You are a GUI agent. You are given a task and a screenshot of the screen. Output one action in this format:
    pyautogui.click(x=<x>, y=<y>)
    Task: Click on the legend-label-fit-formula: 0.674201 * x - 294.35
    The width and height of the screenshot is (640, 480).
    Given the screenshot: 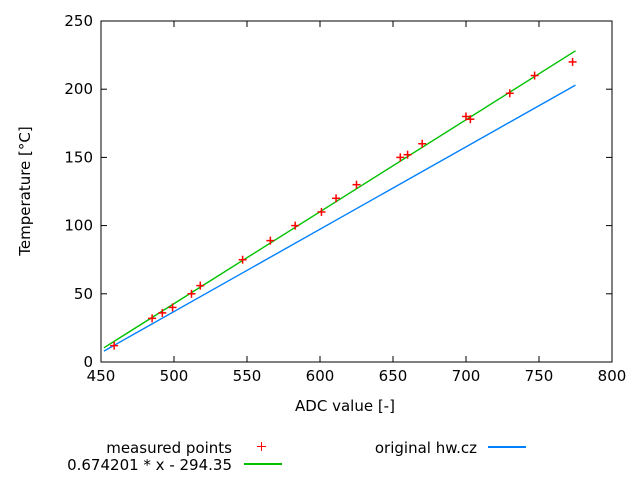 What is the action you would take?
    pyautogui.click(x=149, y=465)
    